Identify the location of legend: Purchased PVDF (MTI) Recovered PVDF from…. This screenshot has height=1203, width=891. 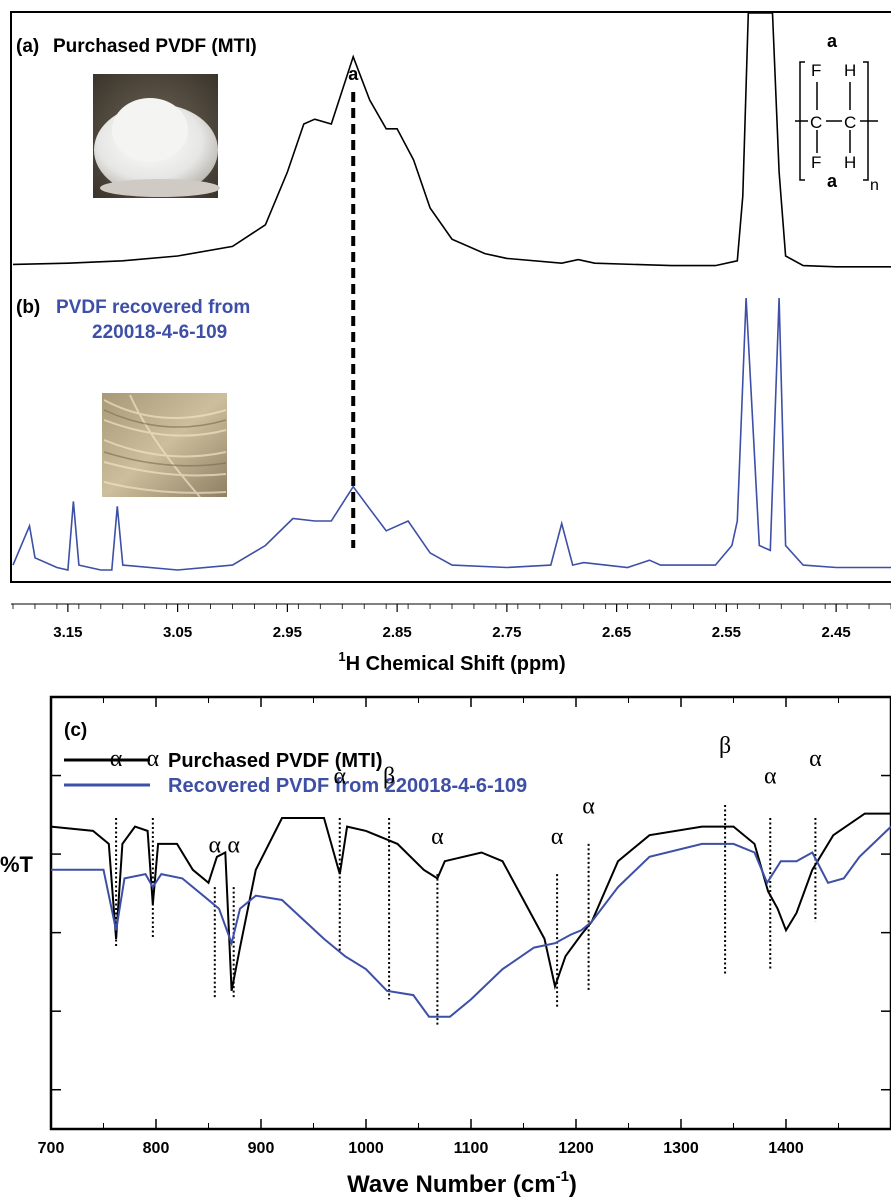
(295, 773).